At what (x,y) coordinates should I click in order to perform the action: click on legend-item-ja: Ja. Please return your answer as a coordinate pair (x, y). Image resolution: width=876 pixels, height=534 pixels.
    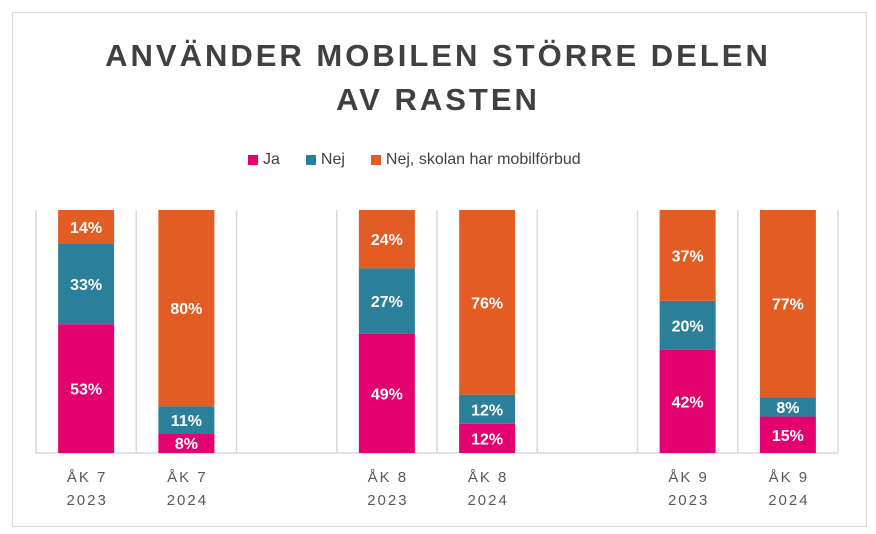
    Looking at the image, I should click on (264, 160).